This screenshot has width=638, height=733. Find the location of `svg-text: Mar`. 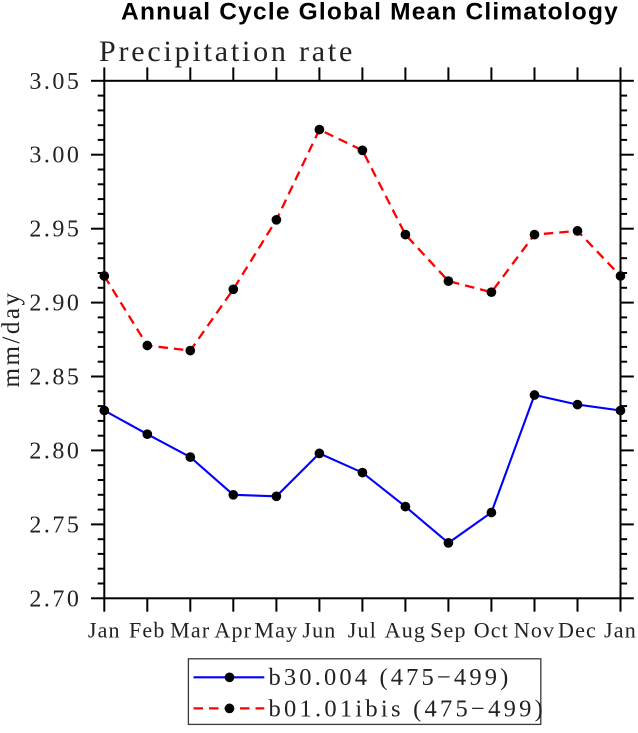

svg-text: Mar is located at coordinates (190, 630).